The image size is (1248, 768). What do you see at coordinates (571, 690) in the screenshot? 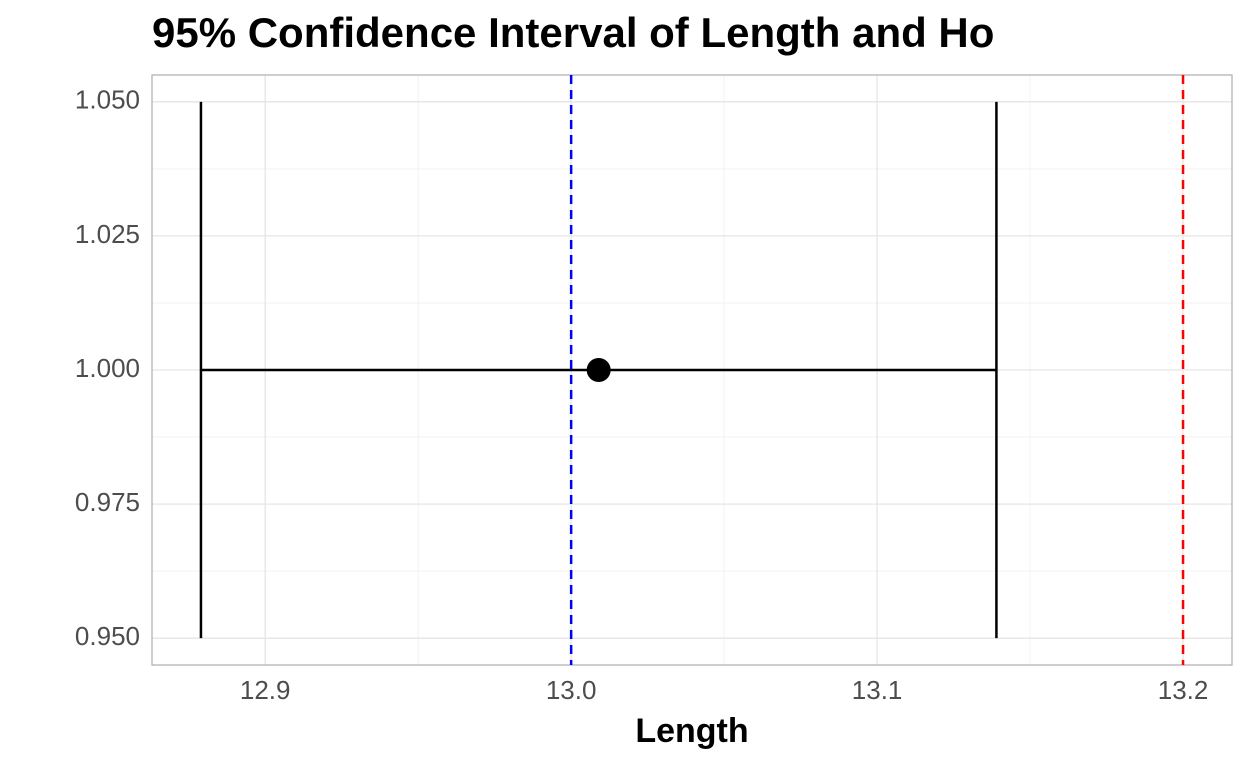
I see `x-tick-label: 13.0` at bounding box center [571, 690].